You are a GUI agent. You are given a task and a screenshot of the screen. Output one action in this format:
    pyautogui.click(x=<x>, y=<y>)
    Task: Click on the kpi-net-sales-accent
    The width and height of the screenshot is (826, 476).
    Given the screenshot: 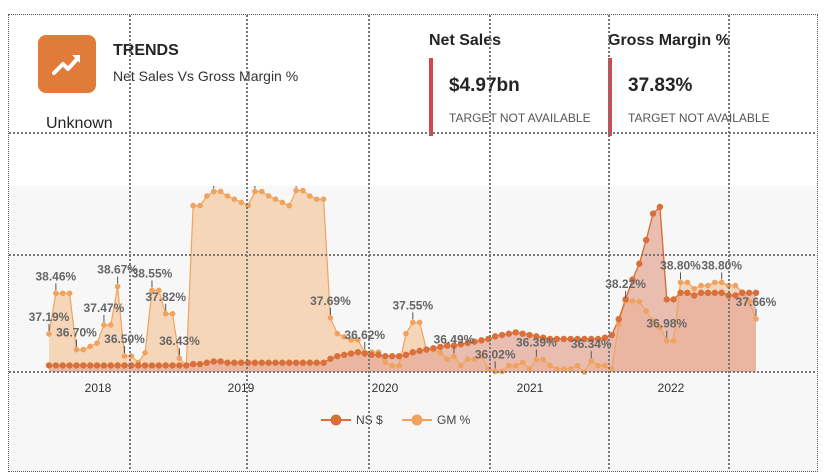 What is the action you would take?
    pyautogui.click(x=431, y=97)
    